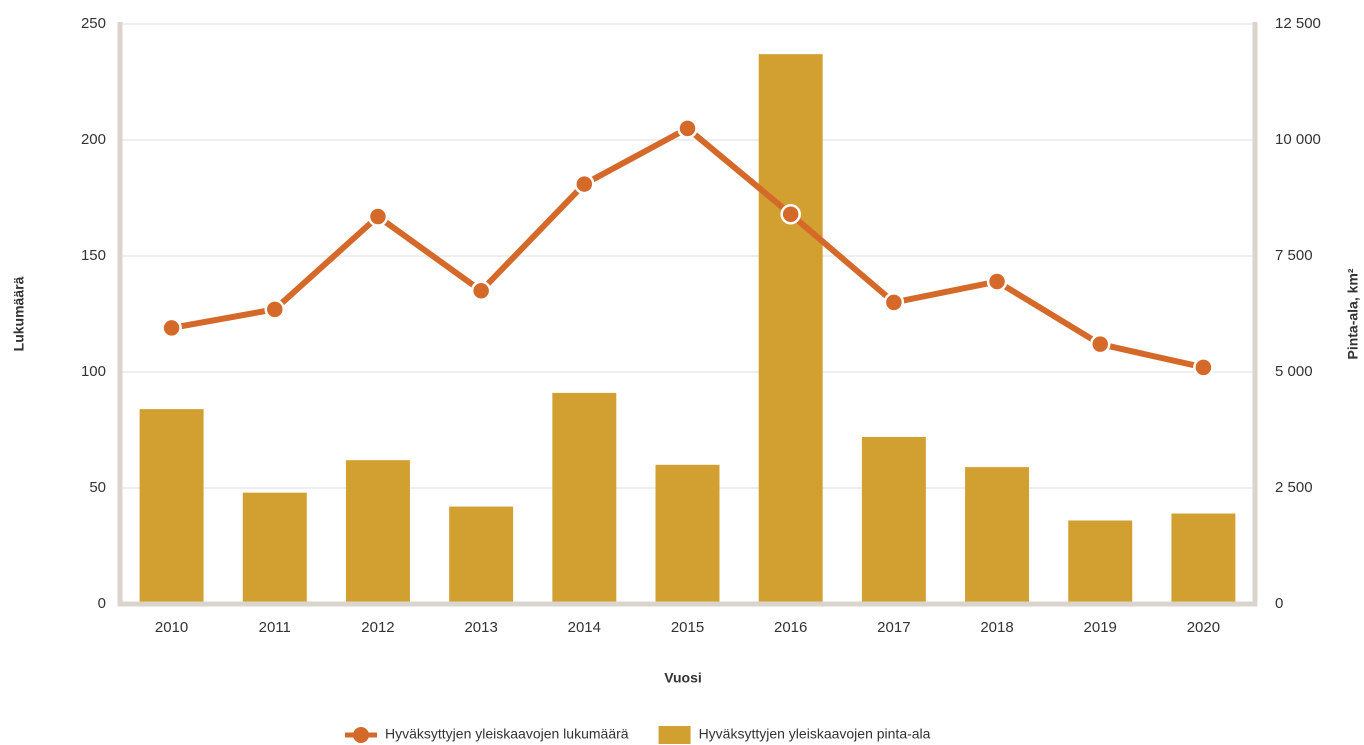 The image size is (1364, 745). Describe the element at coordinates (893, 627) in the screenshot. I see `x-tick-label: 2017` at that location.